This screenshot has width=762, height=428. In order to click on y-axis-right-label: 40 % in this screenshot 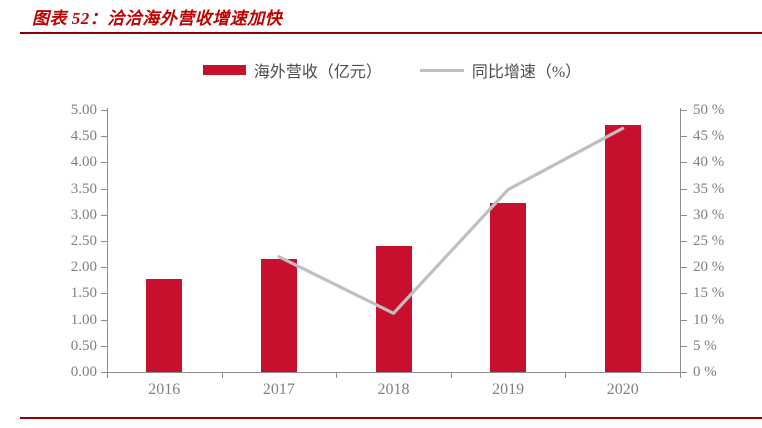, I will do `click(709, 162)`.